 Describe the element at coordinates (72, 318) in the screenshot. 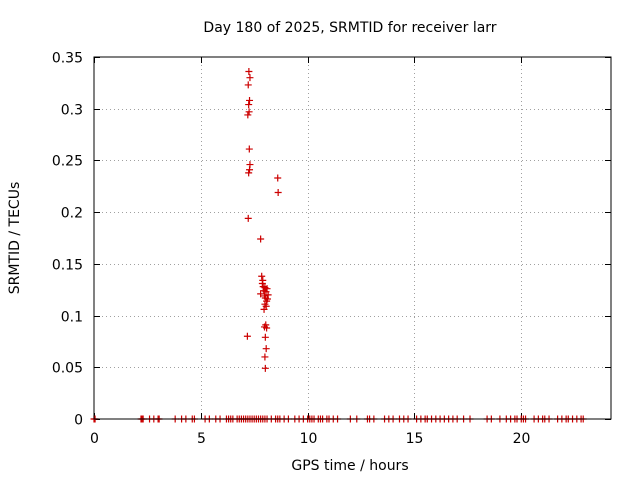

I see `y-tick-label: 0.1` at that location.